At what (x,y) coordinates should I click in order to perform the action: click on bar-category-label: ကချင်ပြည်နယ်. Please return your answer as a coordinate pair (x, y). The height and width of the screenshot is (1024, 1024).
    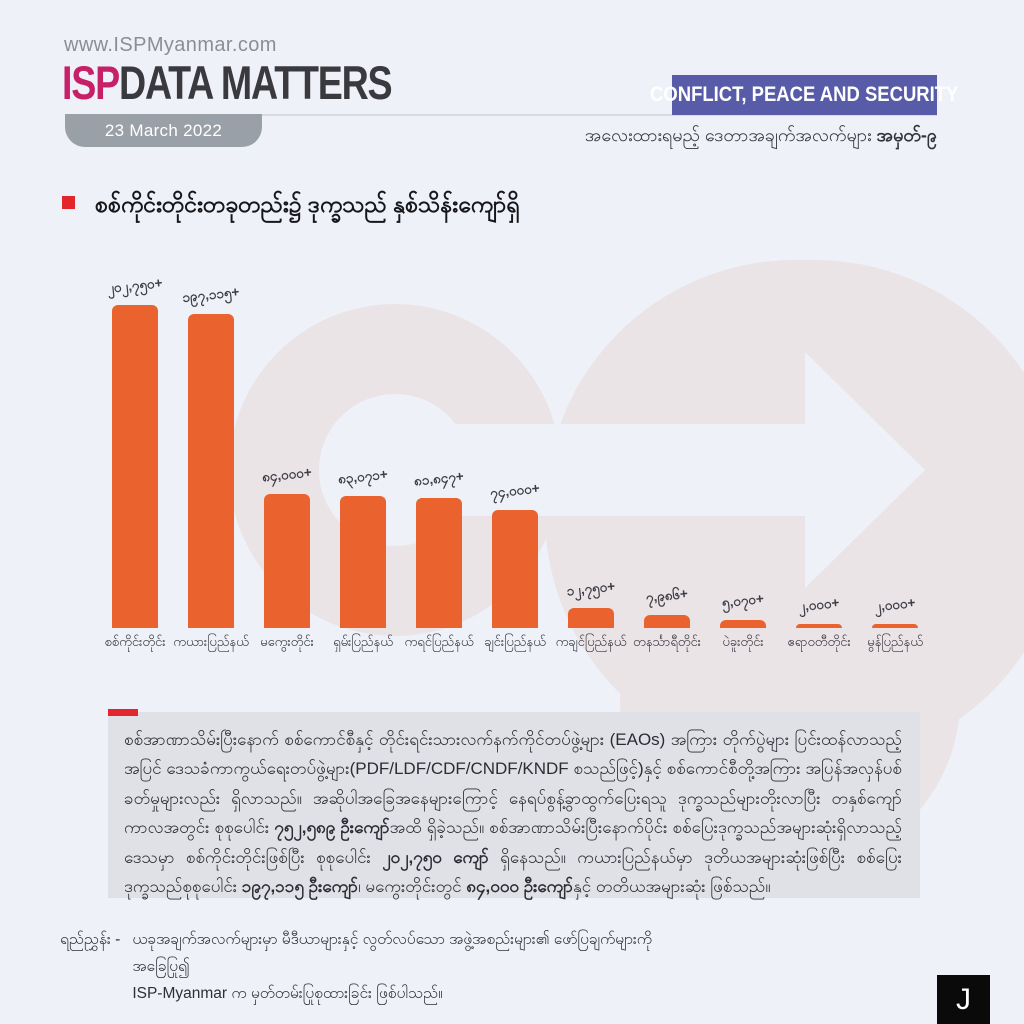
    Looking at the image, I should click on (591, 641).